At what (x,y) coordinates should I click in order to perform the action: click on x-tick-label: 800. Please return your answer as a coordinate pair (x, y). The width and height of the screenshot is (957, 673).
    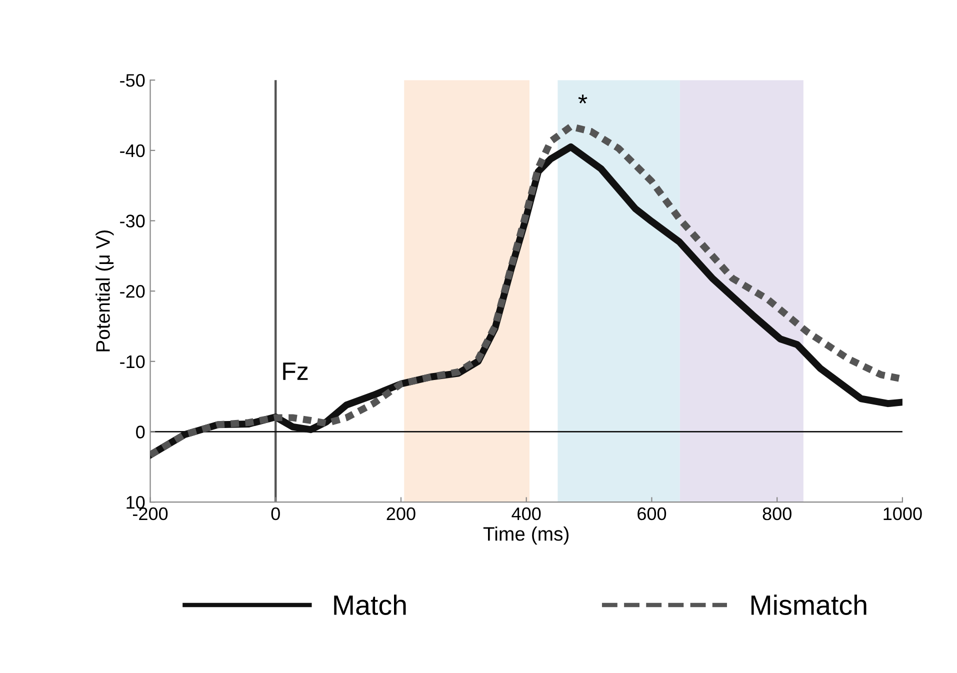
    Looking at the image, I should click on (777, 513).